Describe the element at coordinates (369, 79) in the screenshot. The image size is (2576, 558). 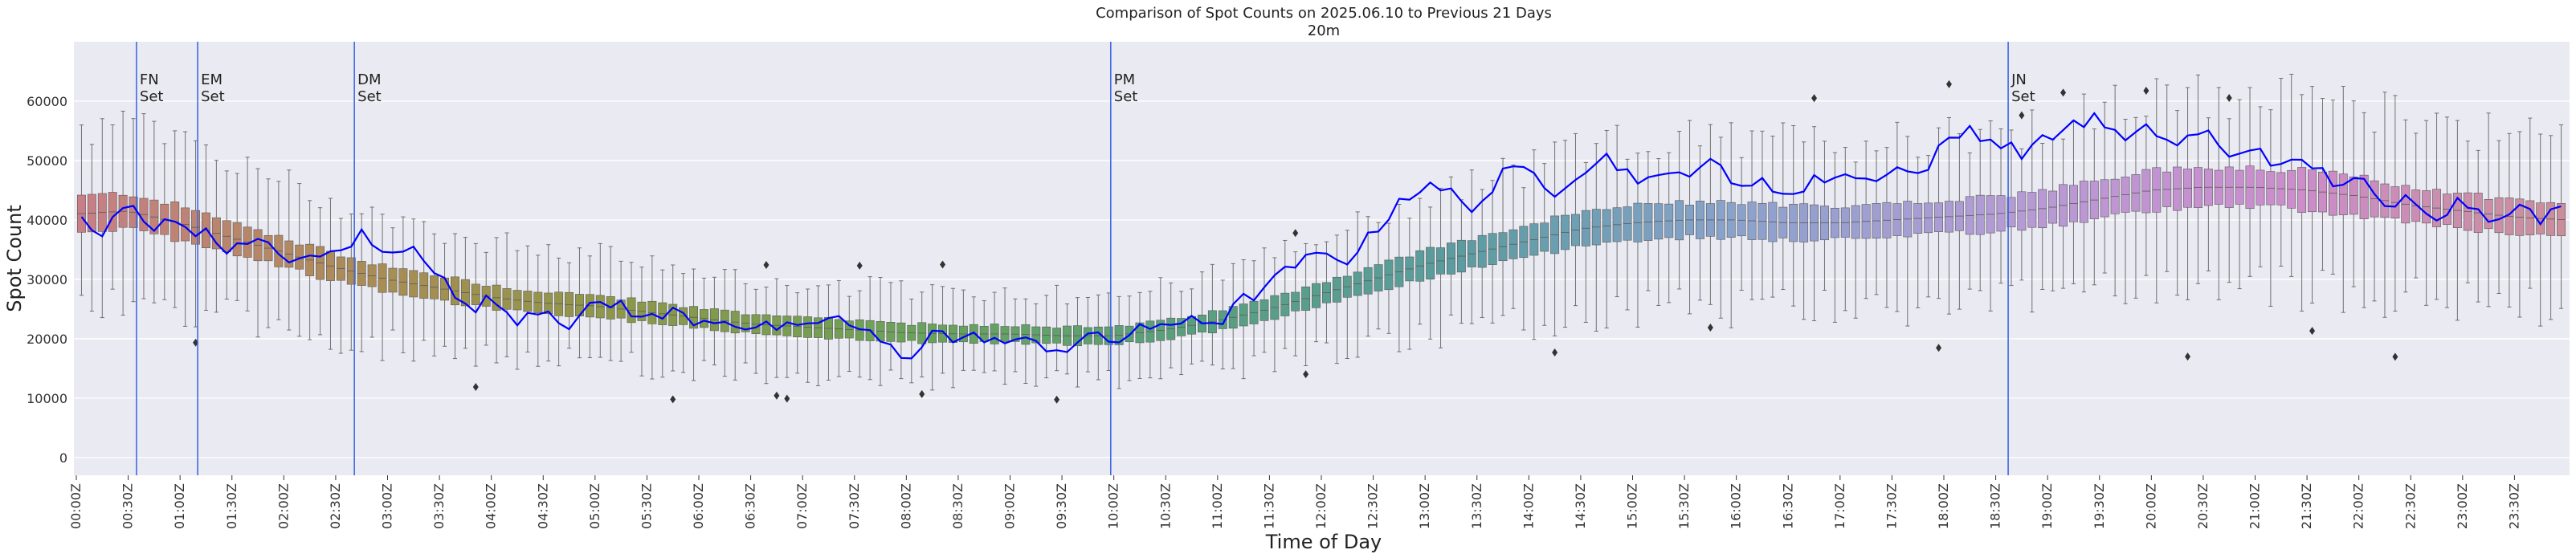
I see `event-label: DM` at that location.